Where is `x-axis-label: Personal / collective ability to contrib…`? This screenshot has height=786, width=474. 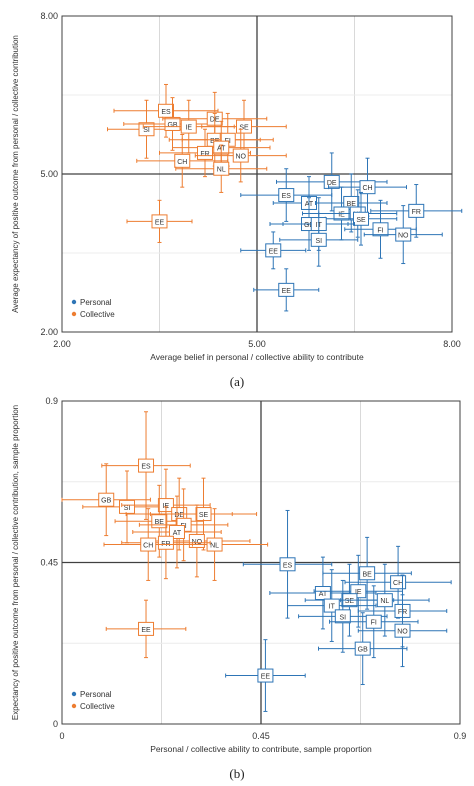 x-axis-label: Personal / collective ability to contrib… is located at coordinates (261, 749).